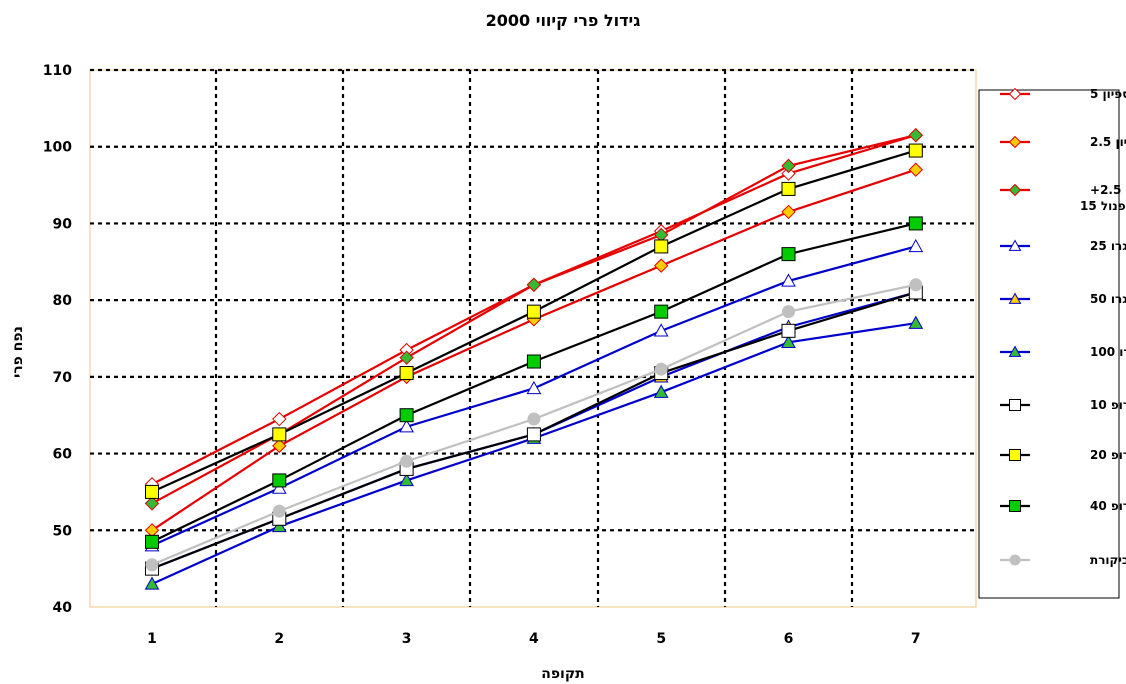 This screenshot has width=1126, height=684. I want to click on legend-label: בונגרו 100, so click(1108, 352).